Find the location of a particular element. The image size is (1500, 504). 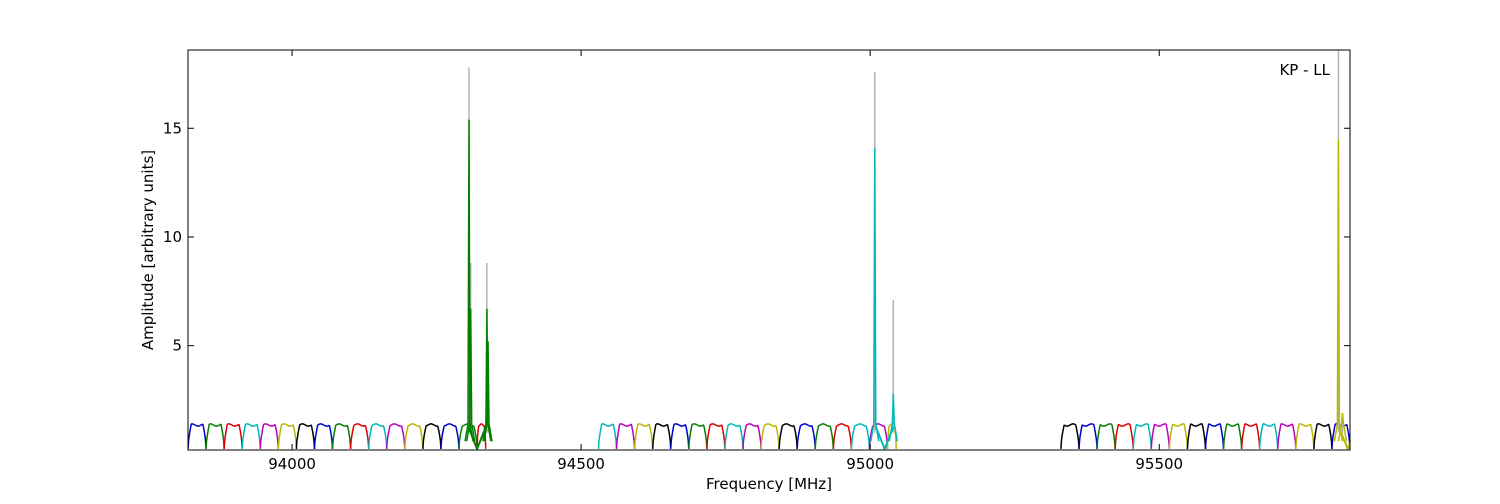

x-tick-label: 95500 is located at coordinates (1159, 464).